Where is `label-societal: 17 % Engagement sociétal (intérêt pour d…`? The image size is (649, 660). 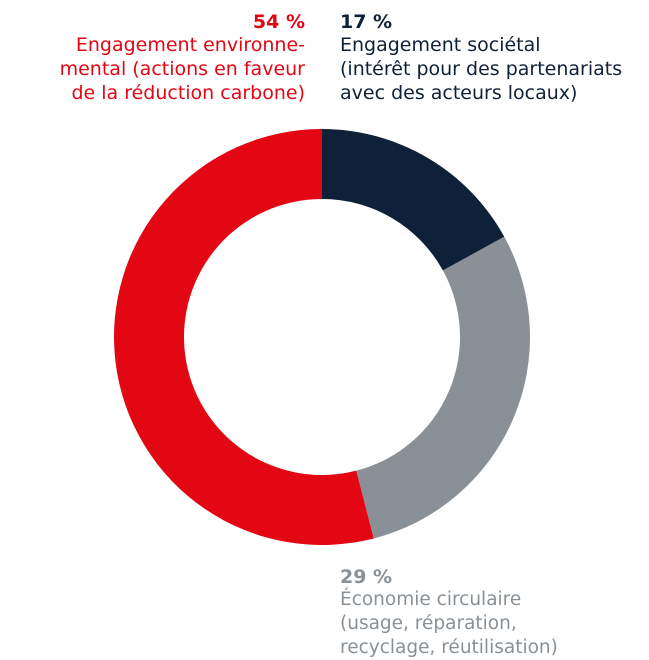 label-societal: 17 % Engagement sociétal (intérêt pour d… is located at coordinates (481, 58).